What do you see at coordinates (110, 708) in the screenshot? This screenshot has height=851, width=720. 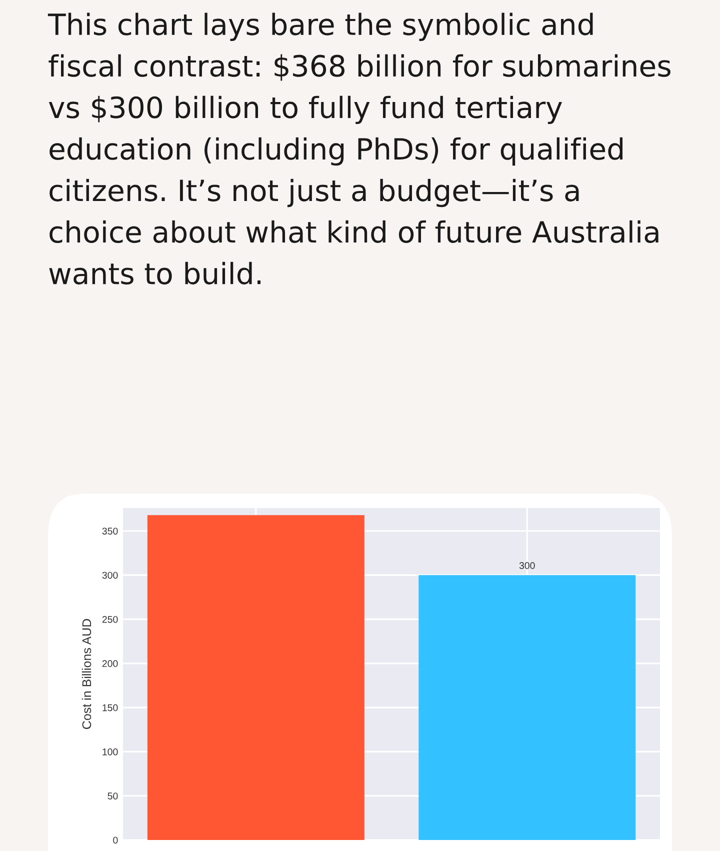 I see `y-tick-label: 150` at bounding box center [110, 708].